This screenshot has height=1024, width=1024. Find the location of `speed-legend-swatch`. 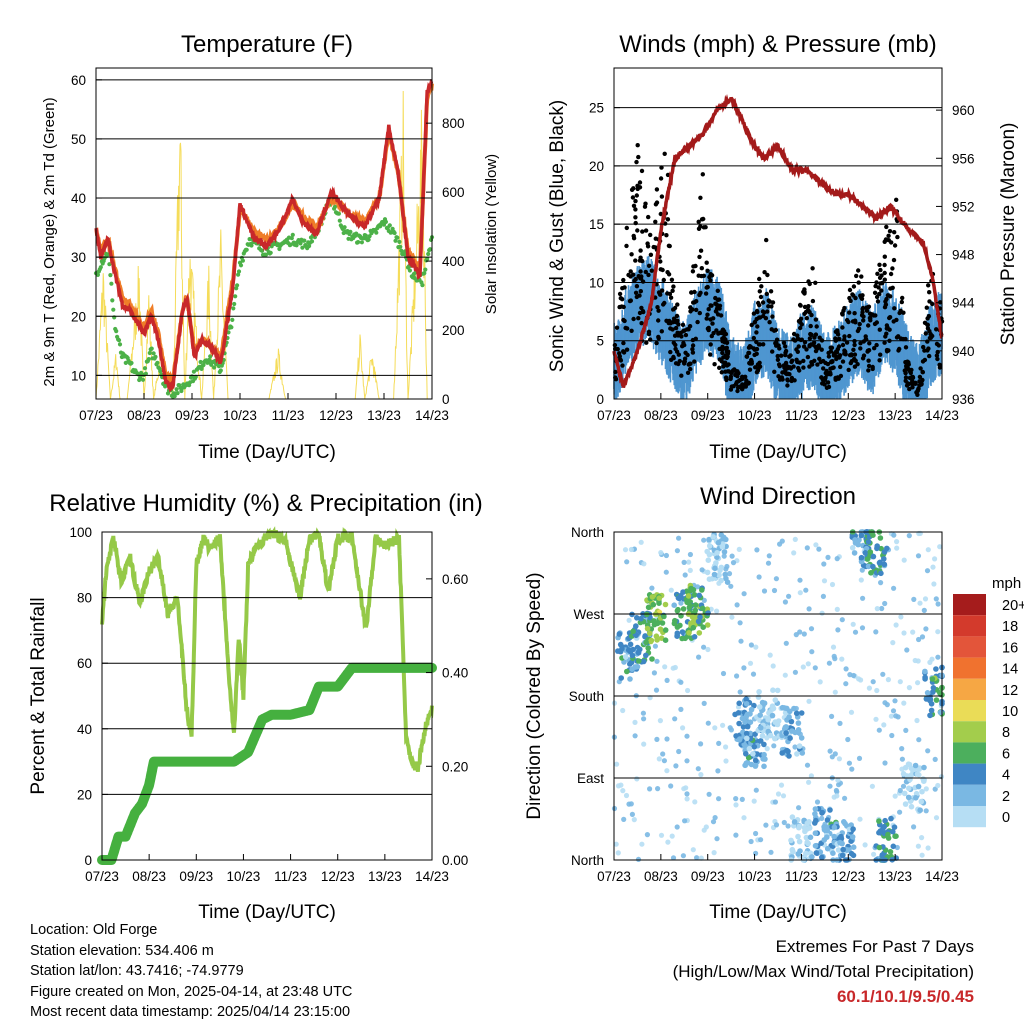

speed-legend-swatch is located at coordinates (969, 795).